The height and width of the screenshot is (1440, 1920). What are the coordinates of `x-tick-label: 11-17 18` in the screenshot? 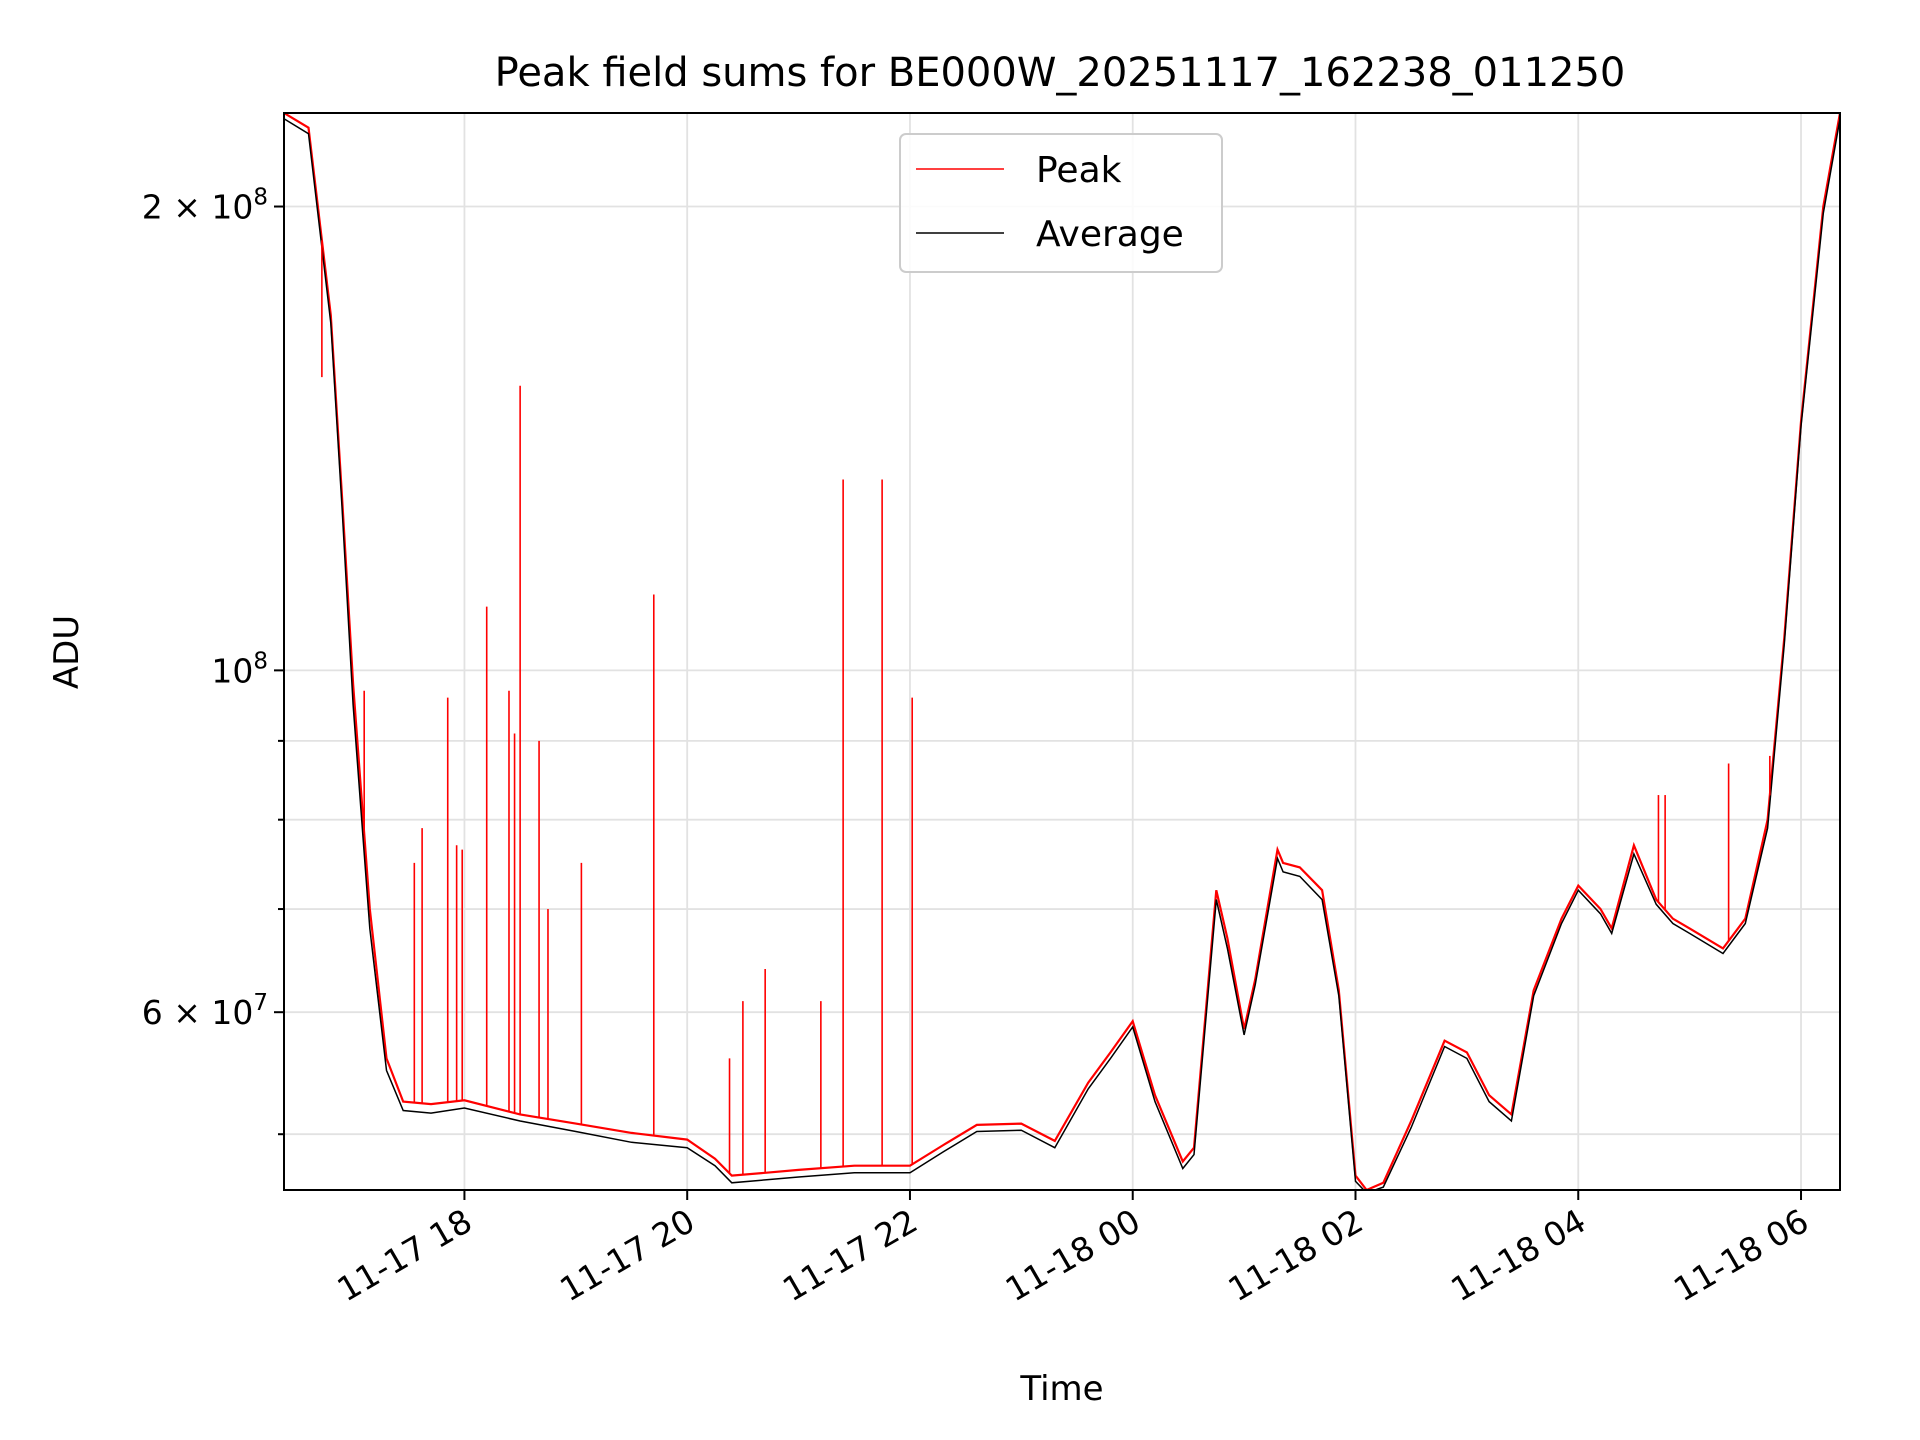 It's located at (404, 1255).